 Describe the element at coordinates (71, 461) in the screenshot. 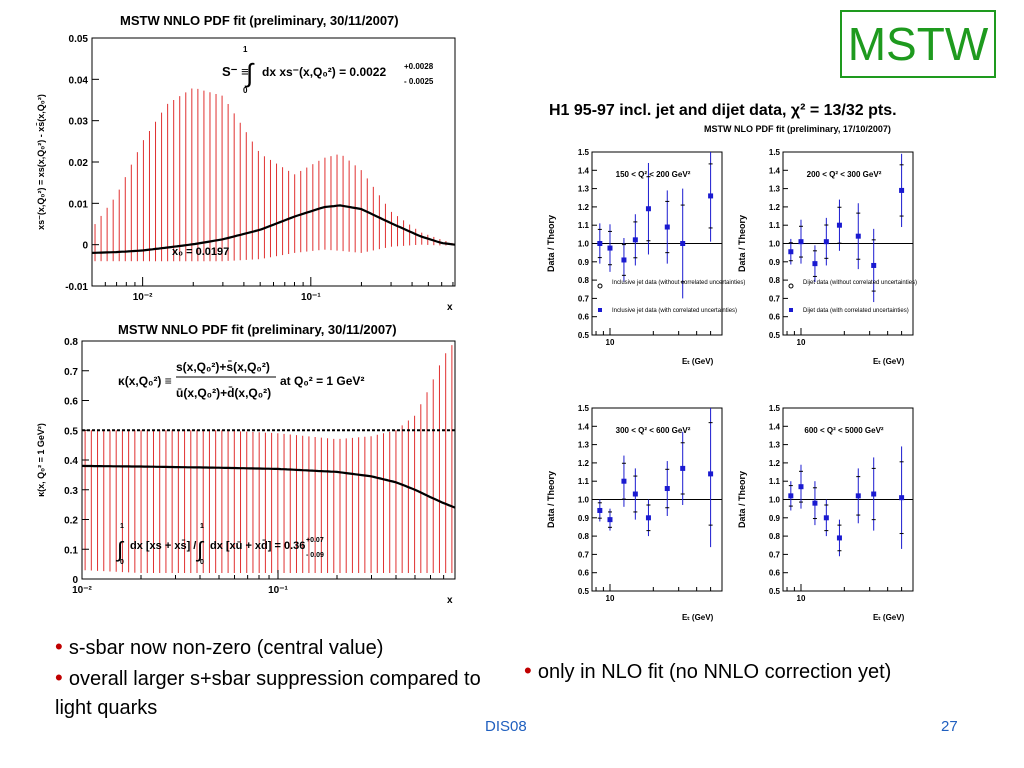

I see `y-tick-label: 0.4` at that location.